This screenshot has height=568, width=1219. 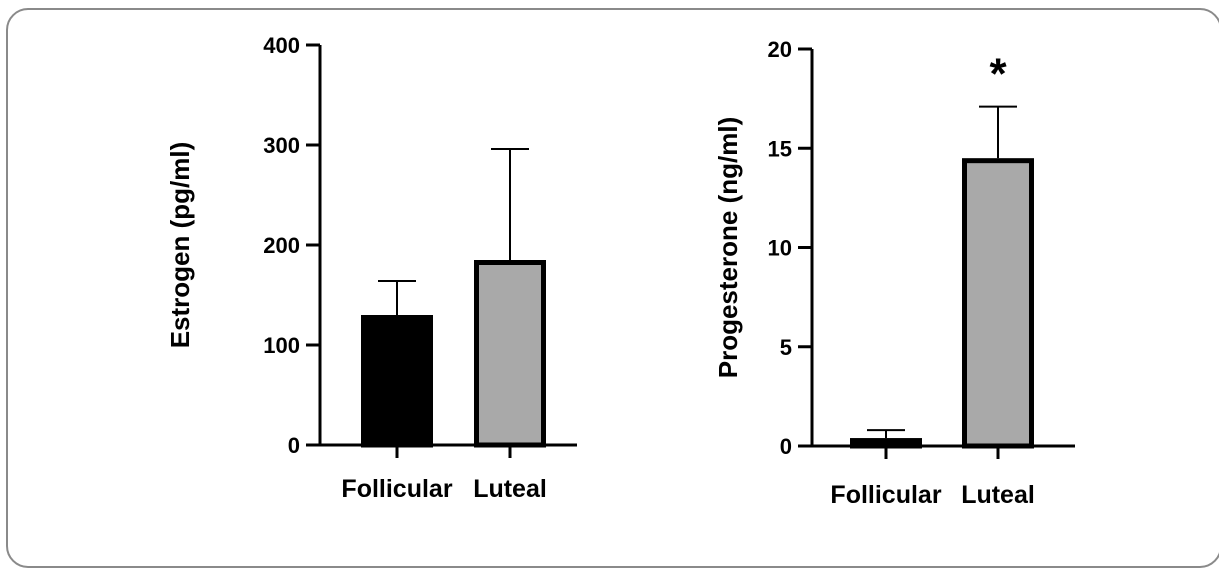 What do you see at coordinates (281, 345) in the screenshot?
I see `y-tick-label: 100` at bounding box center [281, 345].